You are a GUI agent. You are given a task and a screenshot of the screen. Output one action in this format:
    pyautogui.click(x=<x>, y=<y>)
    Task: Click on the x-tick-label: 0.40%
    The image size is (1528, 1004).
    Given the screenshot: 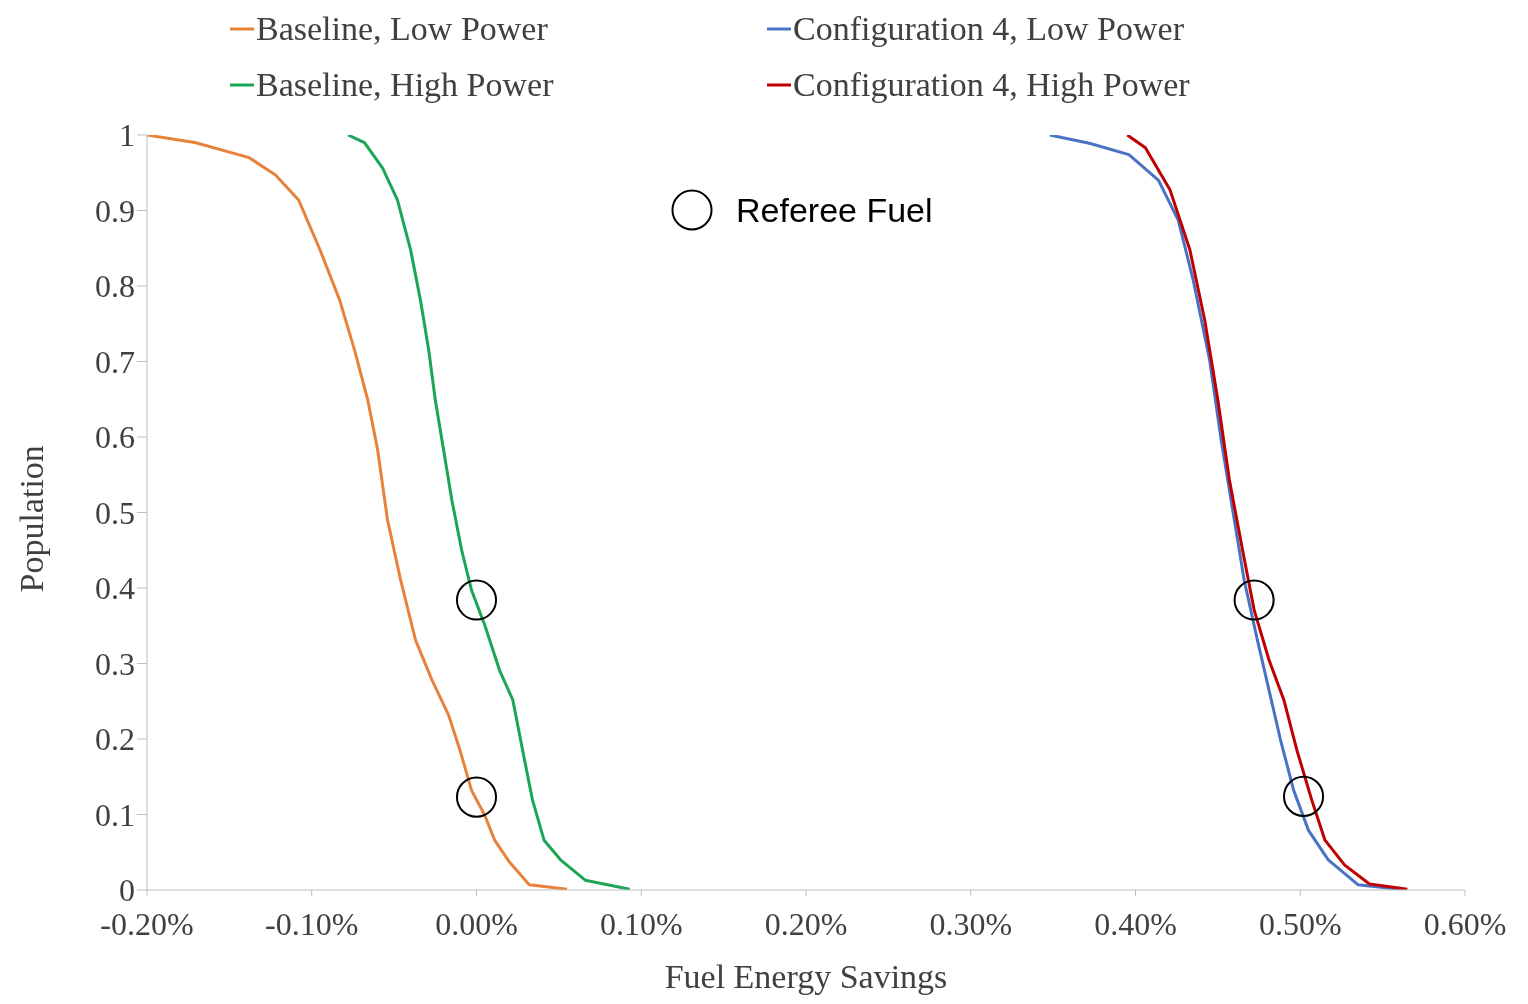 What is the action you would take?
    pyautogui.click(x=1135, y=923)
    